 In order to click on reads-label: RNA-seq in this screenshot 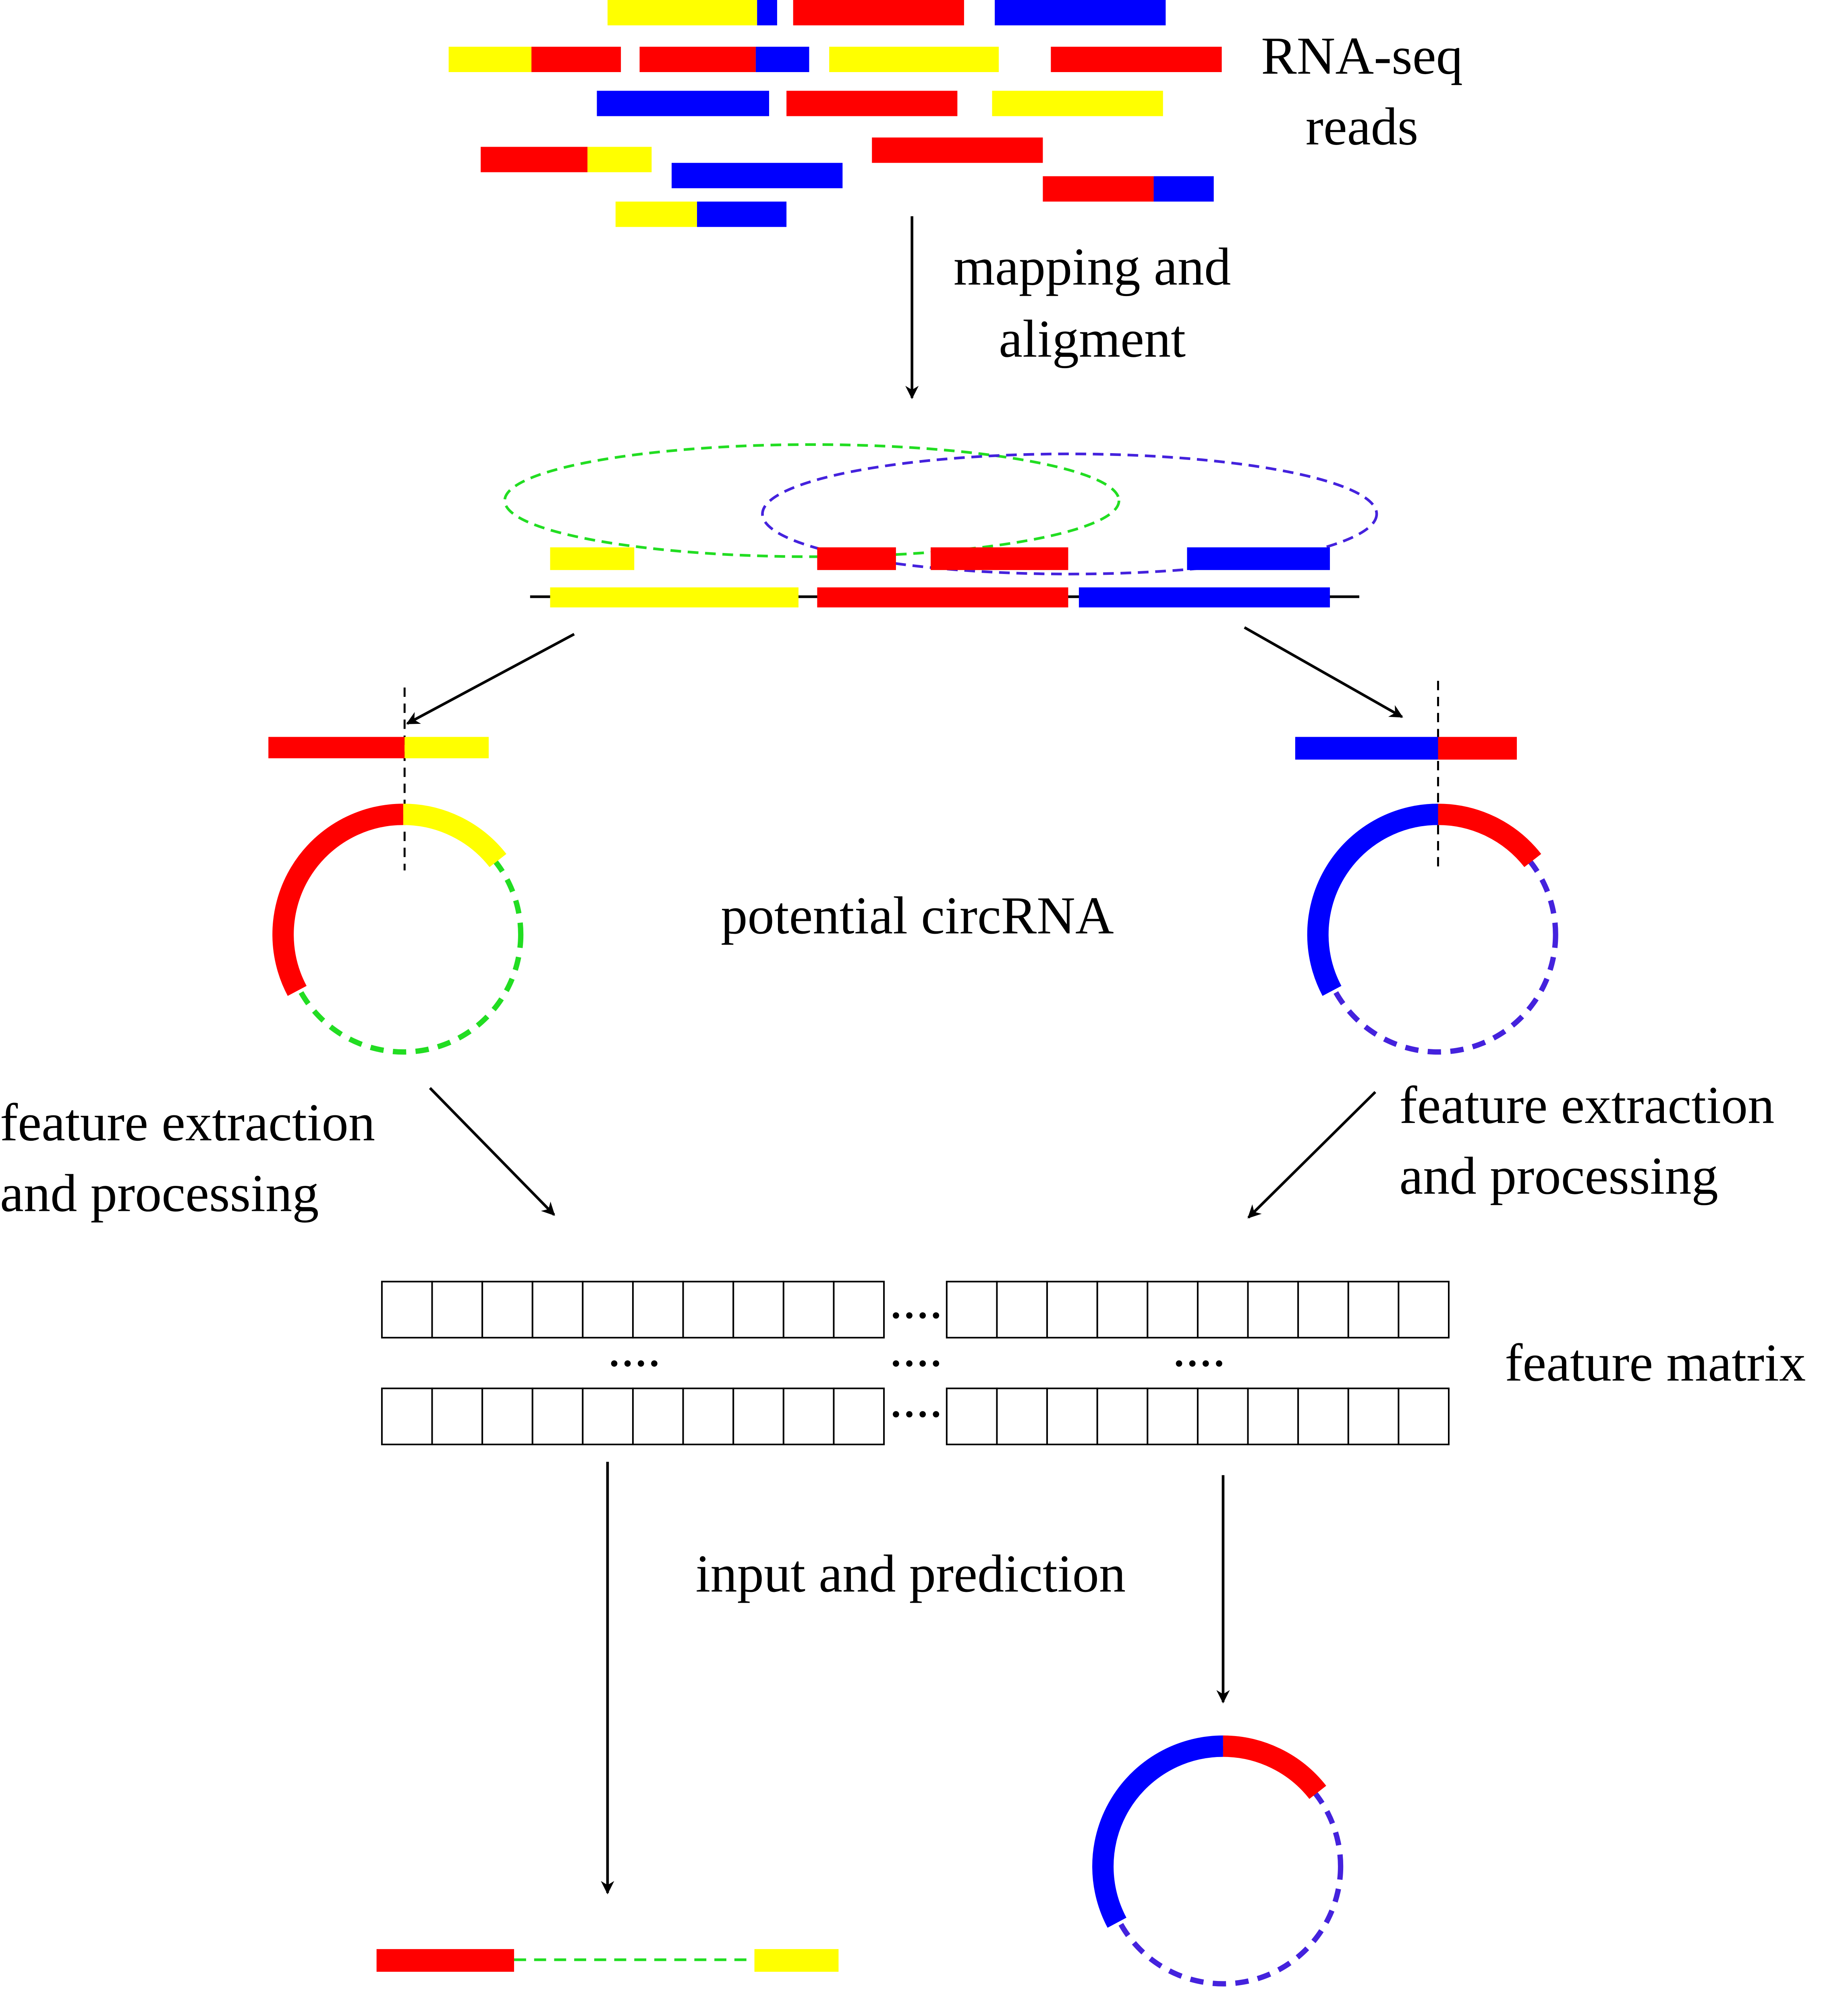, I will do `click(1362, 55)`.